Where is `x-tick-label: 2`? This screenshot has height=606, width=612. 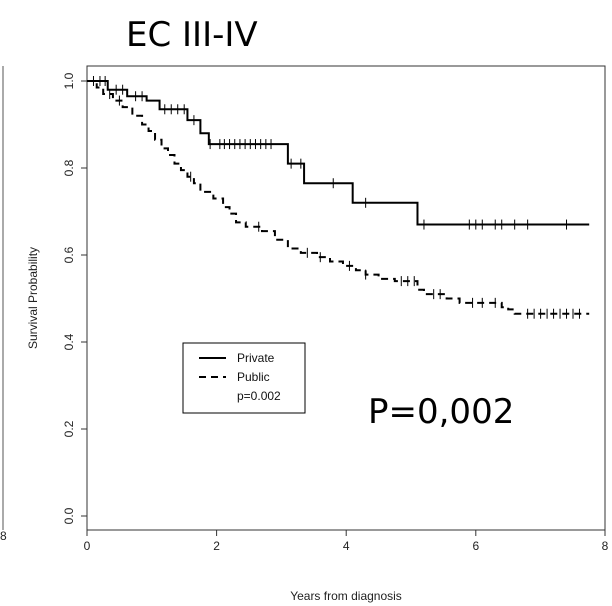
x-tick-label: 2 is located at coordinates (216, 546).